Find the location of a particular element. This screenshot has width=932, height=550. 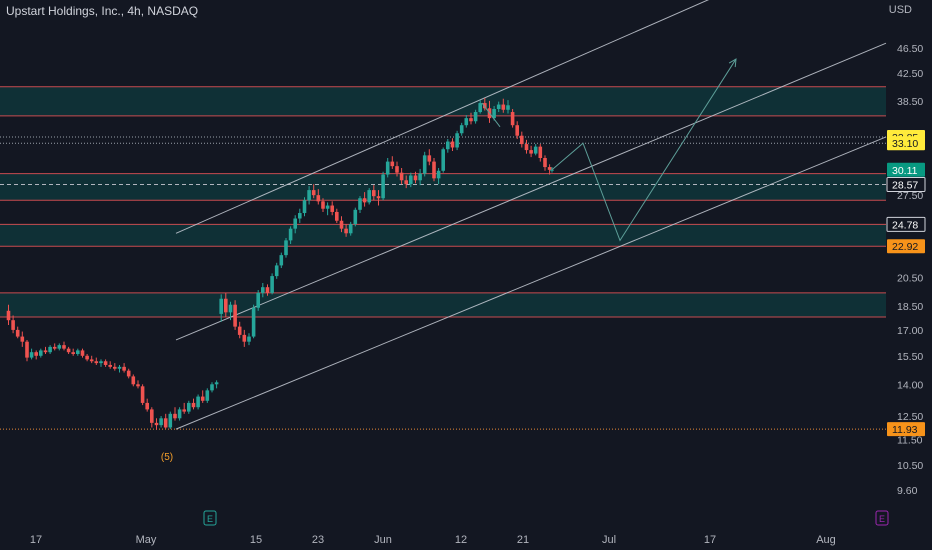

earnings-icon-right-letter: E is located at coordinates (882, 519).